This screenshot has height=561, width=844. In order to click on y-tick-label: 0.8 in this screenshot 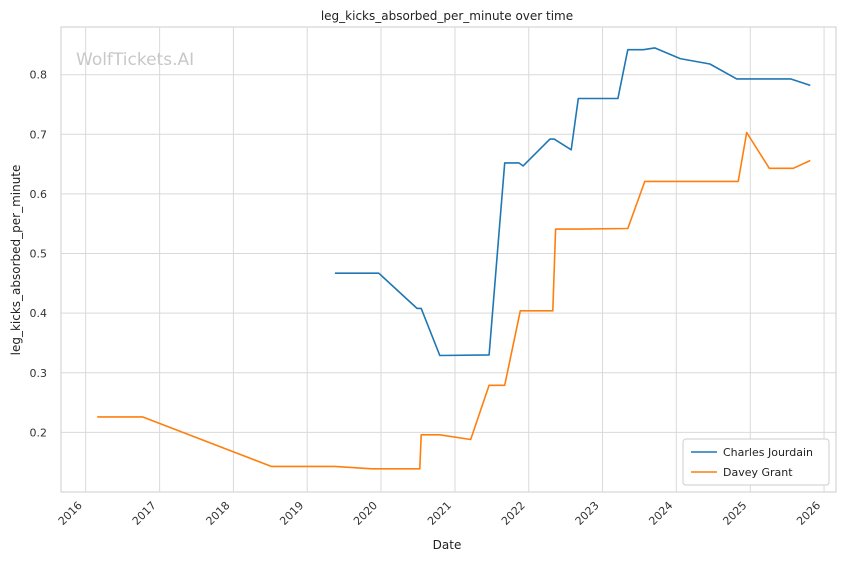, I will do `click(39, 75)`.